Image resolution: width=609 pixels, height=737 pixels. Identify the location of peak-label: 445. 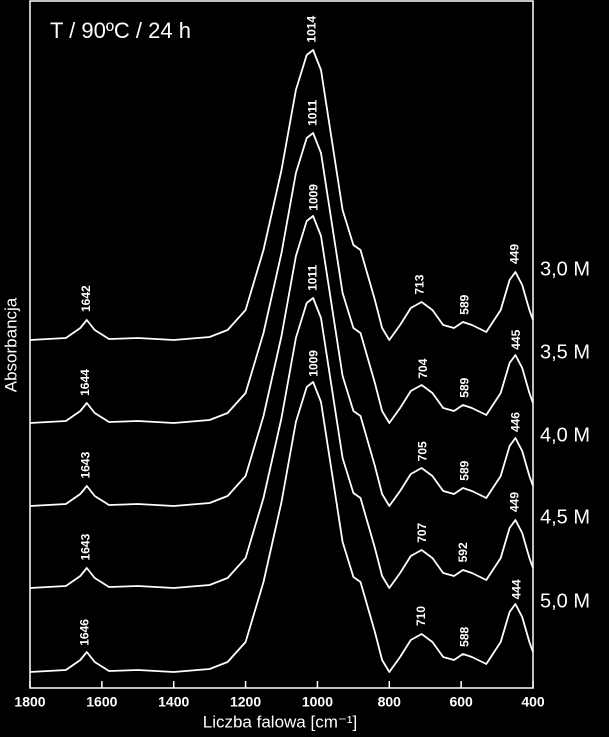
(516, 339).